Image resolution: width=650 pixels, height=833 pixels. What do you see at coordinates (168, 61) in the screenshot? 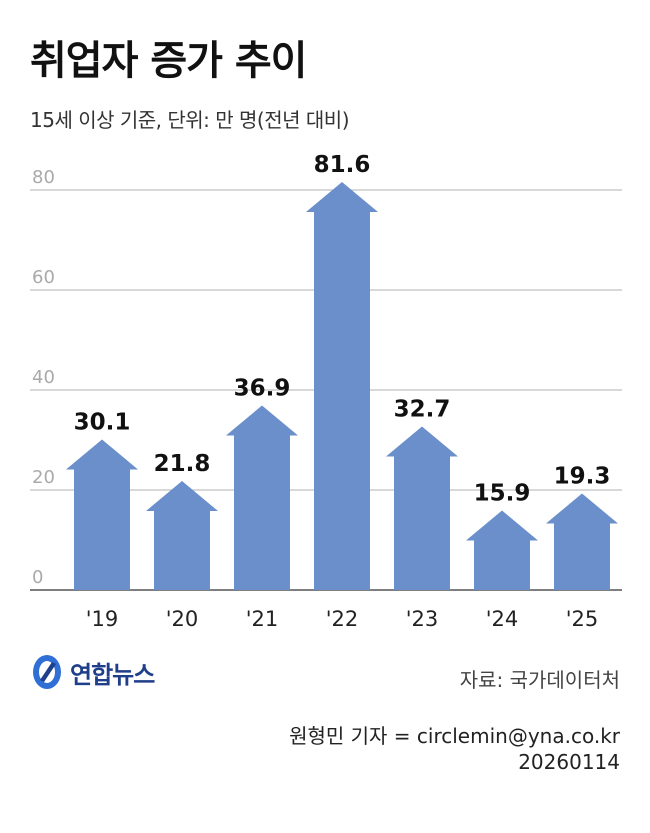
I see `chart-title: 취업자 증가 추이` at bounding box center [168, 61].